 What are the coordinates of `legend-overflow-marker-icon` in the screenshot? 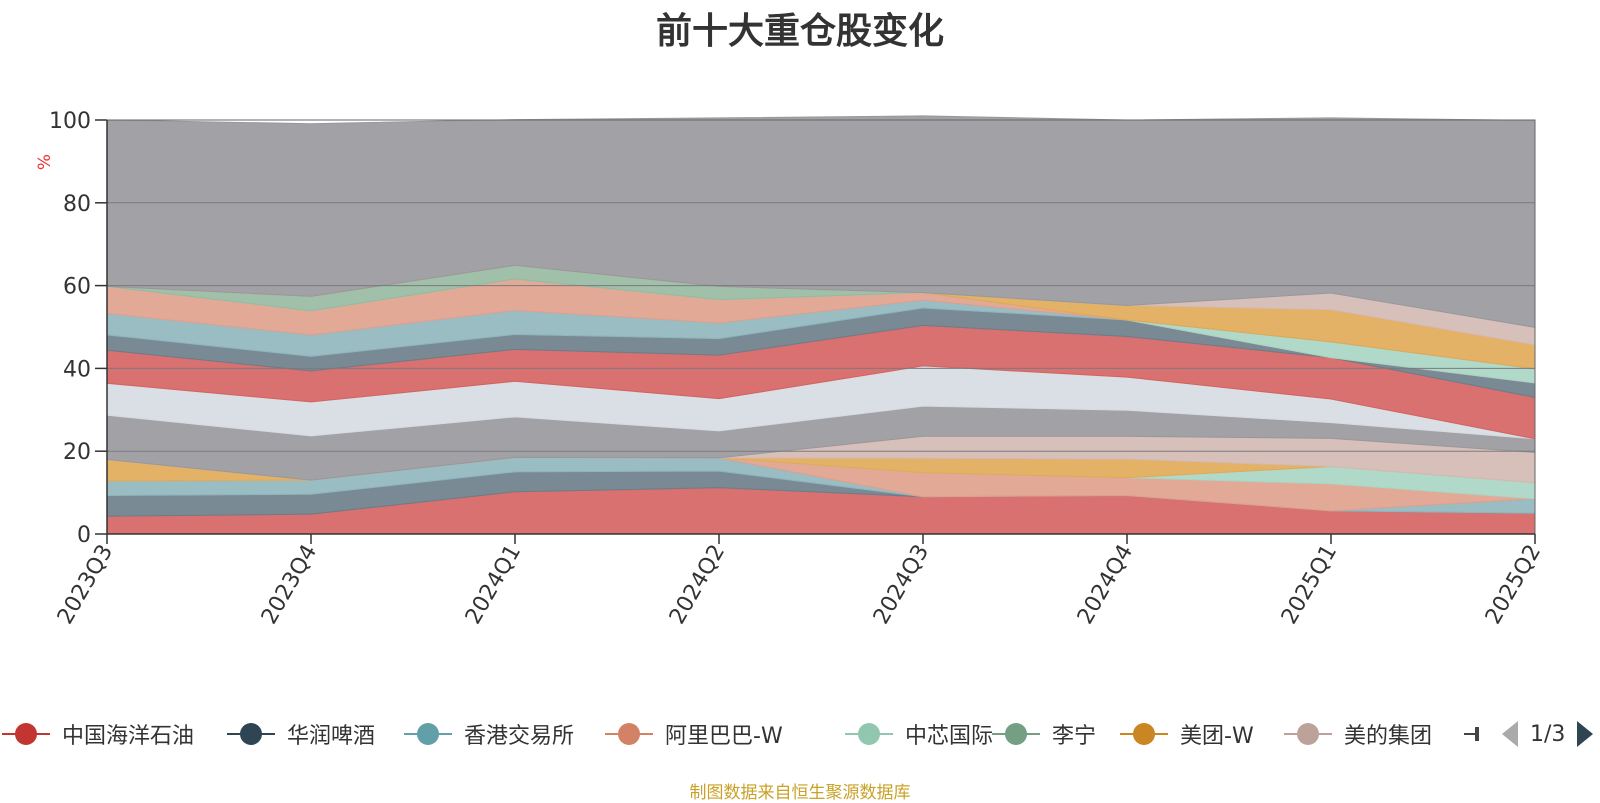 It's located at (1471, 734).